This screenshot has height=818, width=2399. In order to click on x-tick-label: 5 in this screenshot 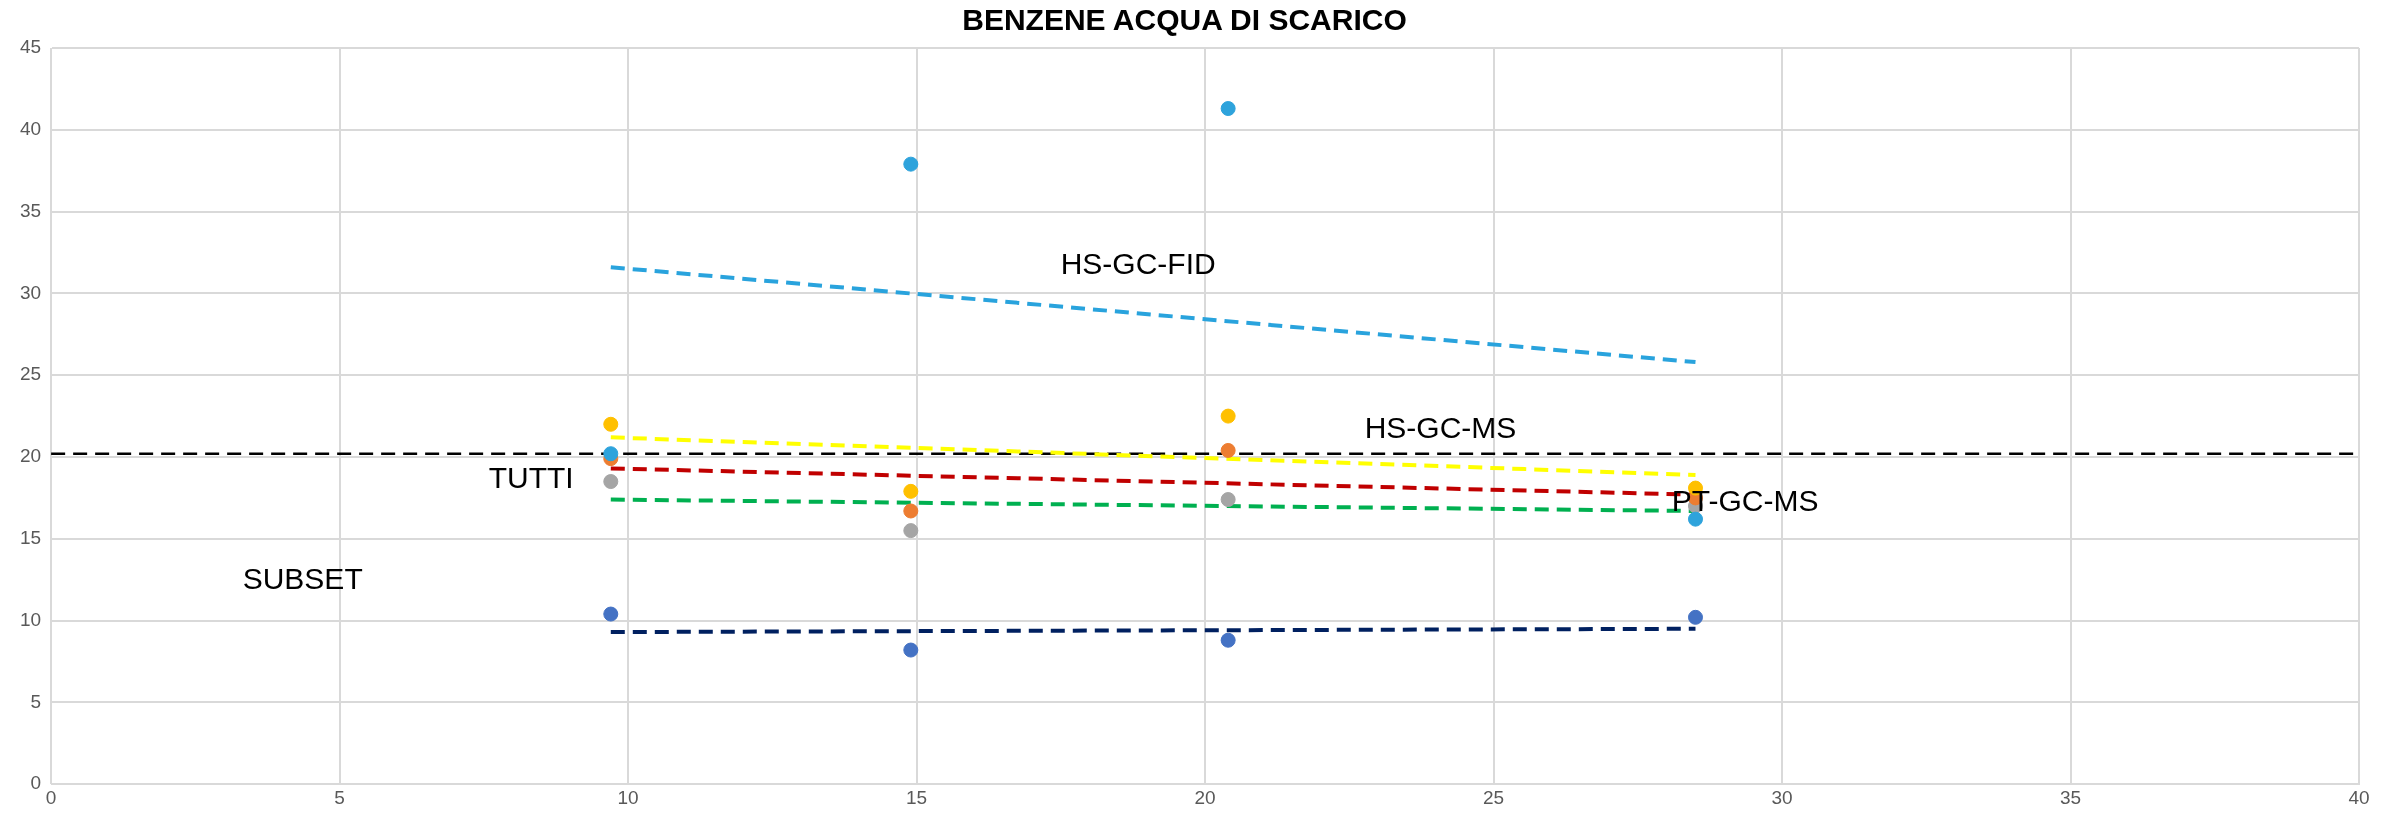, I will do `click(339, 797)`.